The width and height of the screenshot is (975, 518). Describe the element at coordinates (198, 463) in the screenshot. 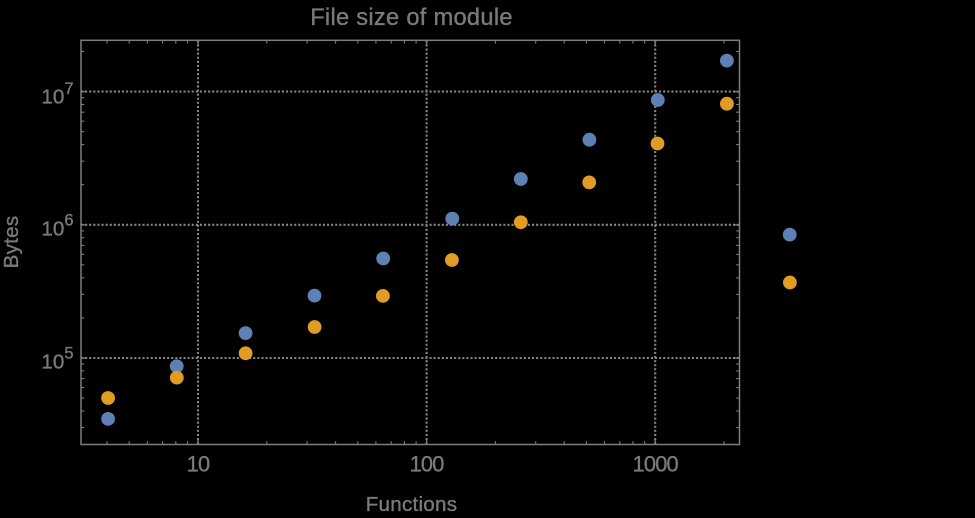

I see `svg-text: 10` at that location.